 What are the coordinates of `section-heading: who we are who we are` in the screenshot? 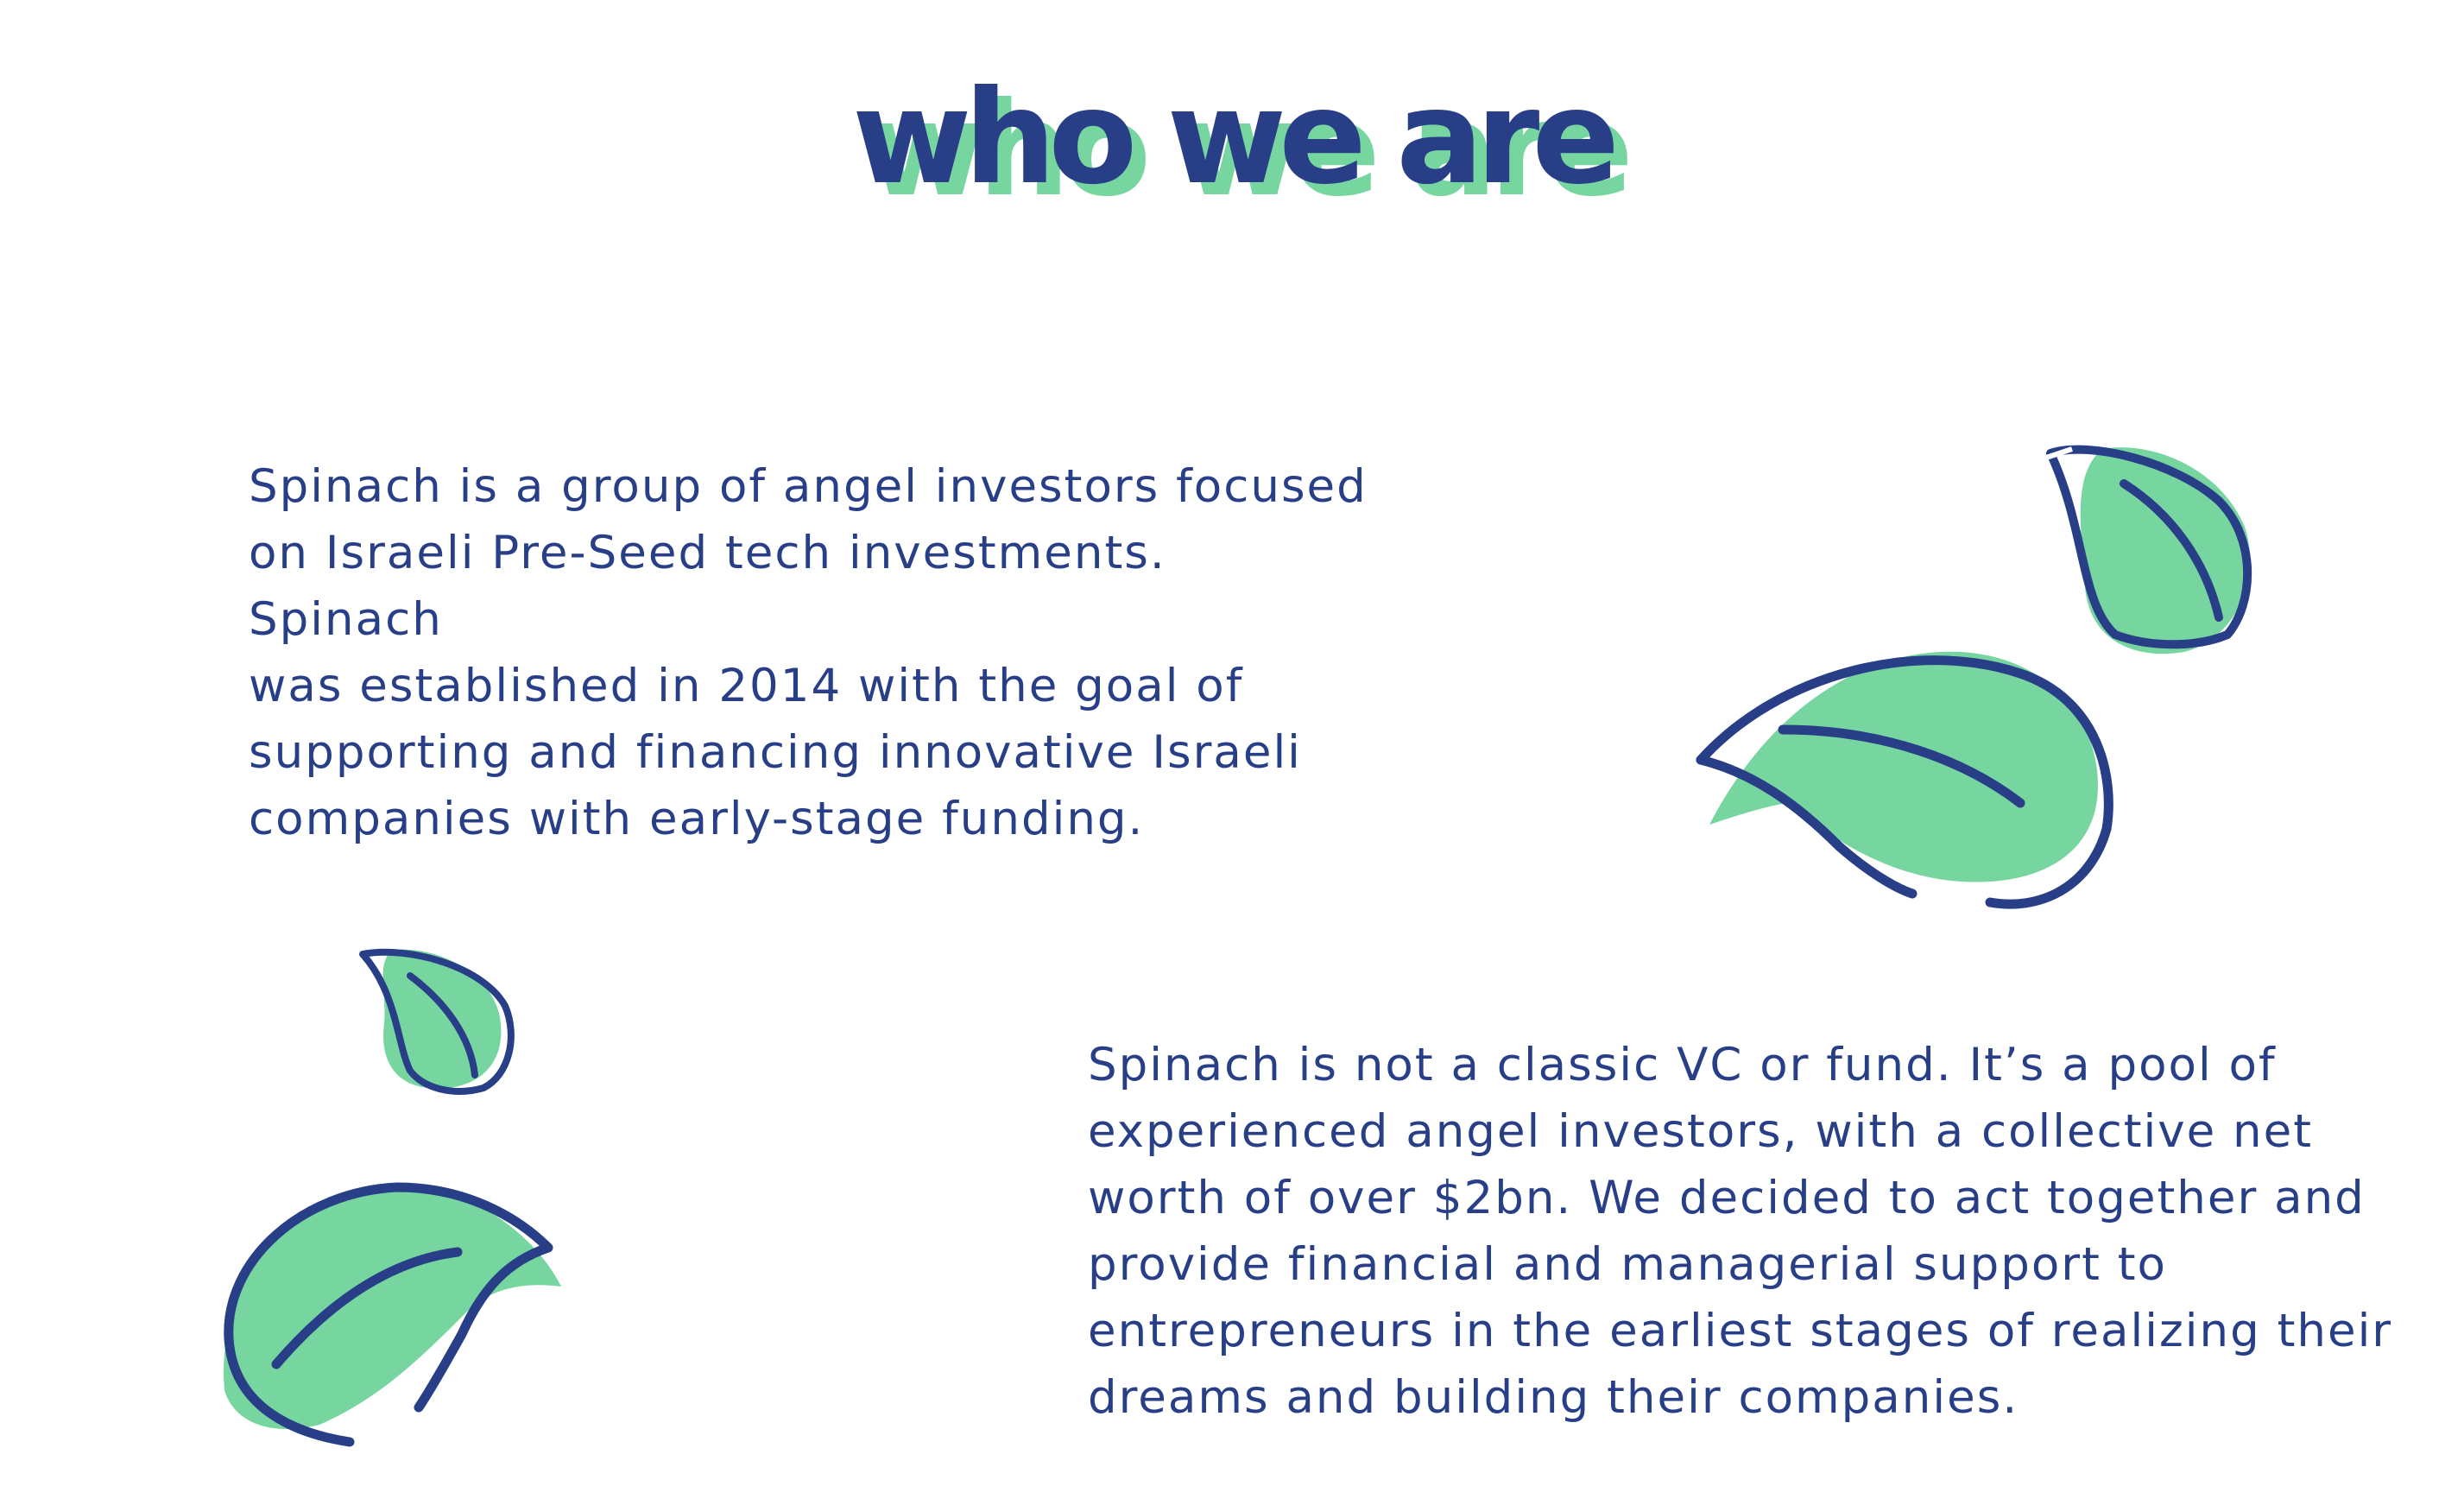 It's located at (1232, 138).